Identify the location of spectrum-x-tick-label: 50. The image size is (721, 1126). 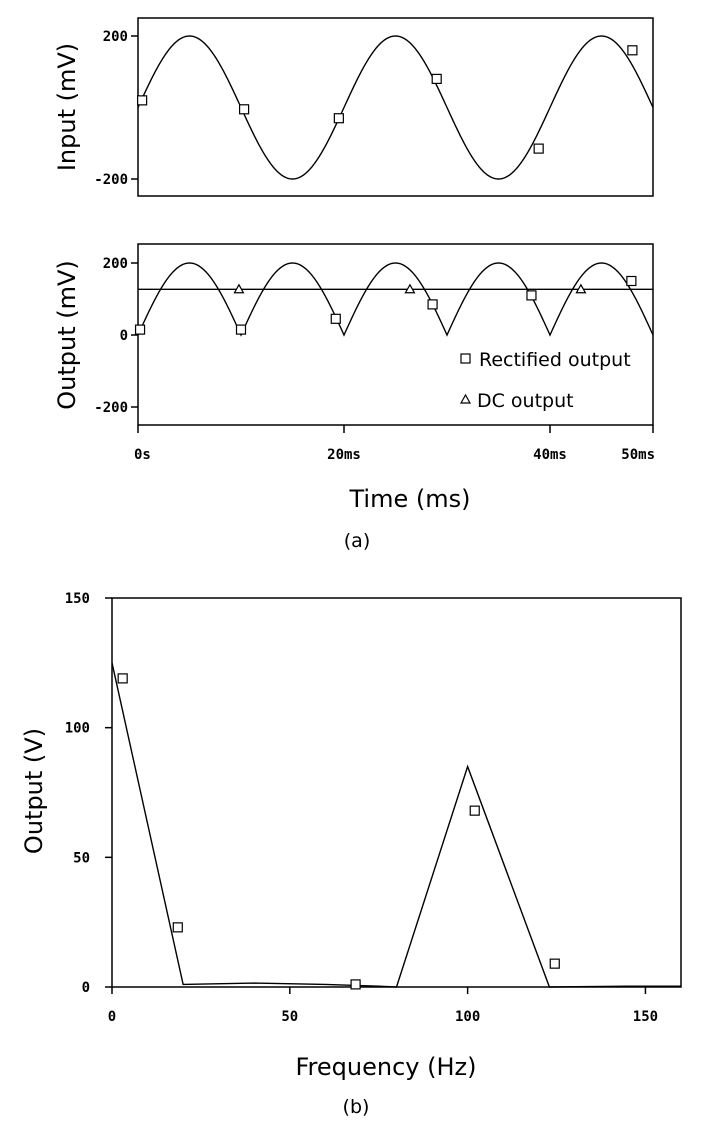
(289, 1017).